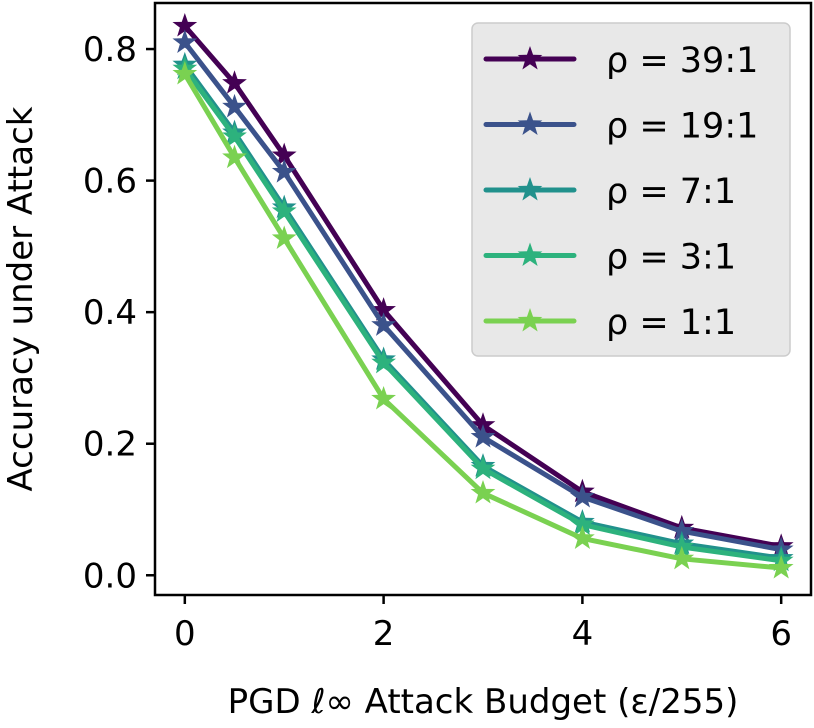 Image resolution: width=814 pixels, height=728 pixels. What do you see at coordinates (21, 298) in the screenshot?
I see `y-axis-label: Accuracy under Attack` at bounding box center [21, 298].